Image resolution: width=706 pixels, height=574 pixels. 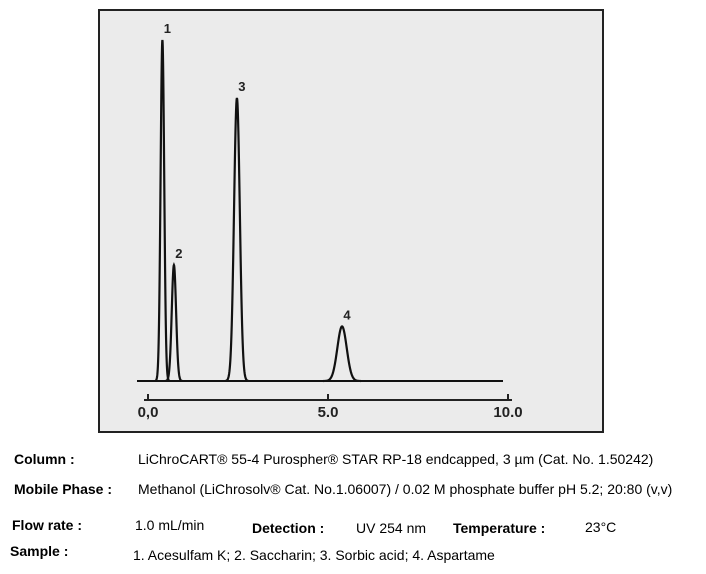 What do you see at coordinates (170, 525) in the screenshot?
I see `value: 1.0 mL/min` at bounding box center [170, 525].